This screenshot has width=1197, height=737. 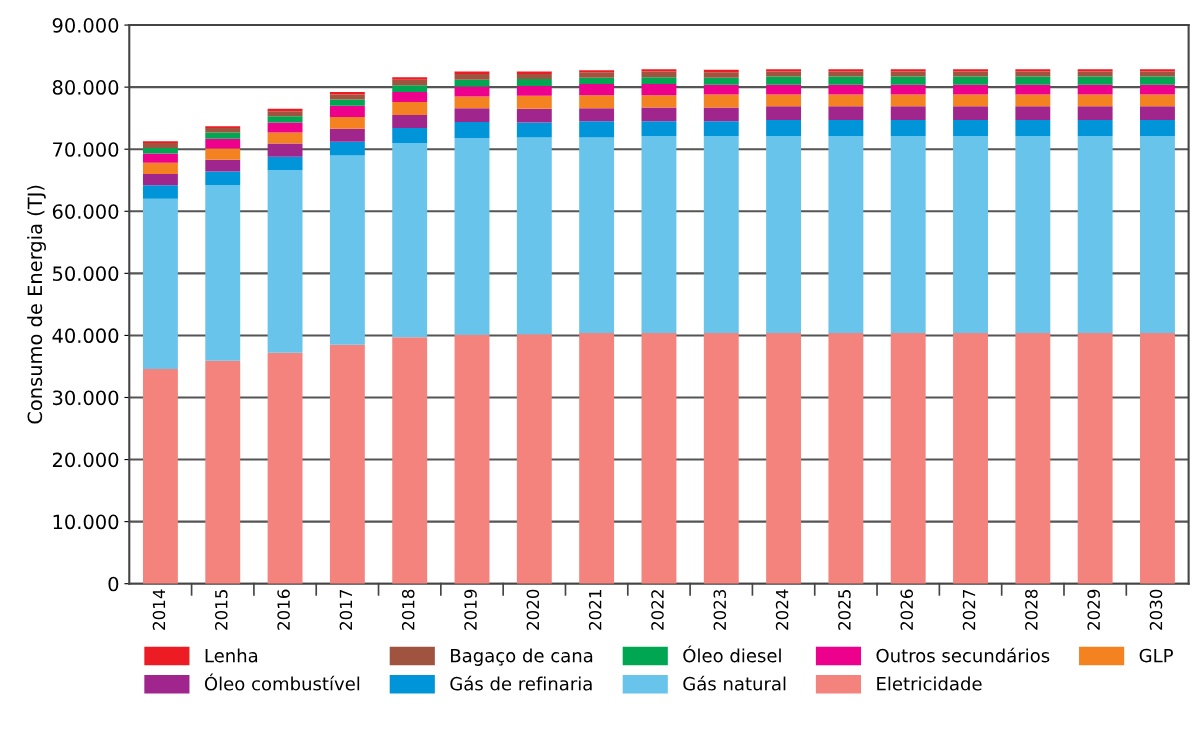 I want to click on legend-label: Outros secundários, so click(x=963, y=655).